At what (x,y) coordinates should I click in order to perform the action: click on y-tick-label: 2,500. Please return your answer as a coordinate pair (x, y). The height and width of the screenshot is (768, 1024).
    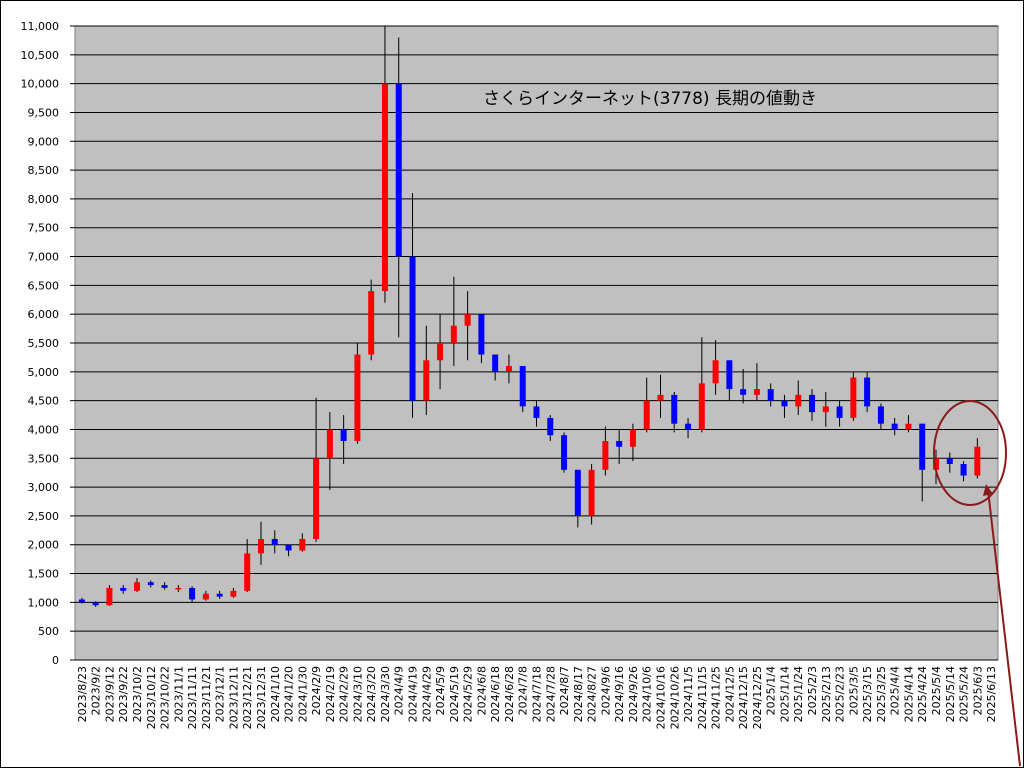
    Looking at the image, I should click on (44, 516).